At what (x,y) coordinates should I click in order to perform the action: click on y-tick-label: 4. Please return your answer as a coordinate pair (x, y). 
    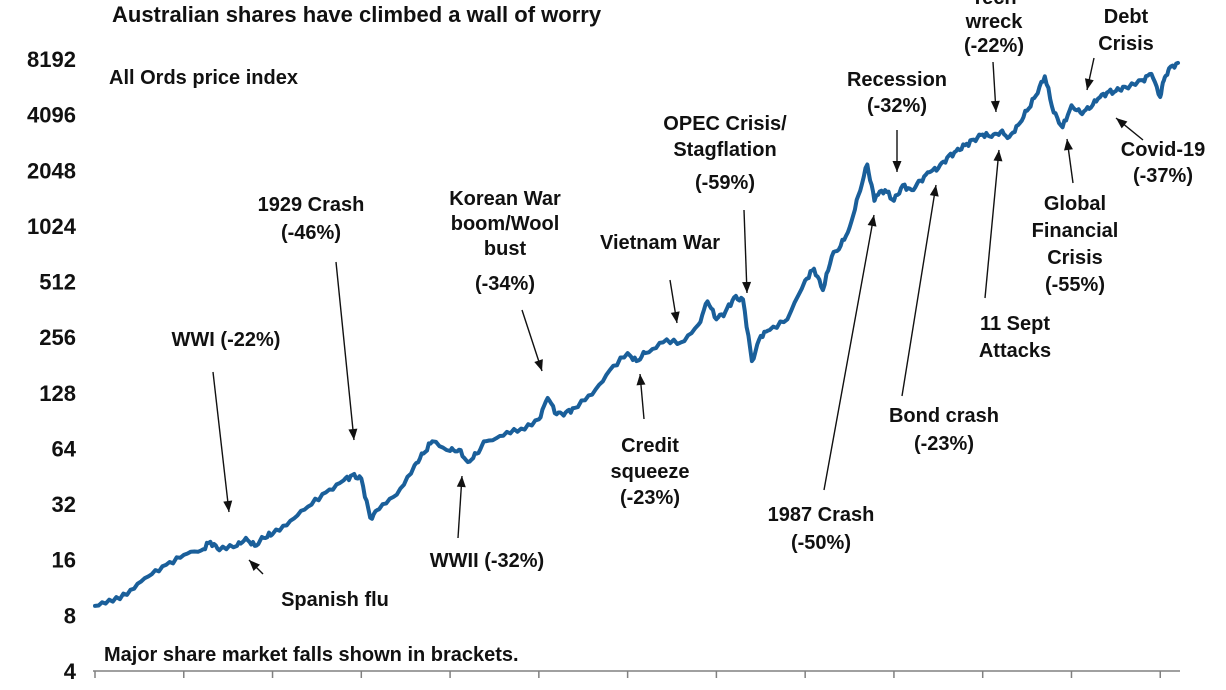
    Looking at the image, I should click on (70, 671).